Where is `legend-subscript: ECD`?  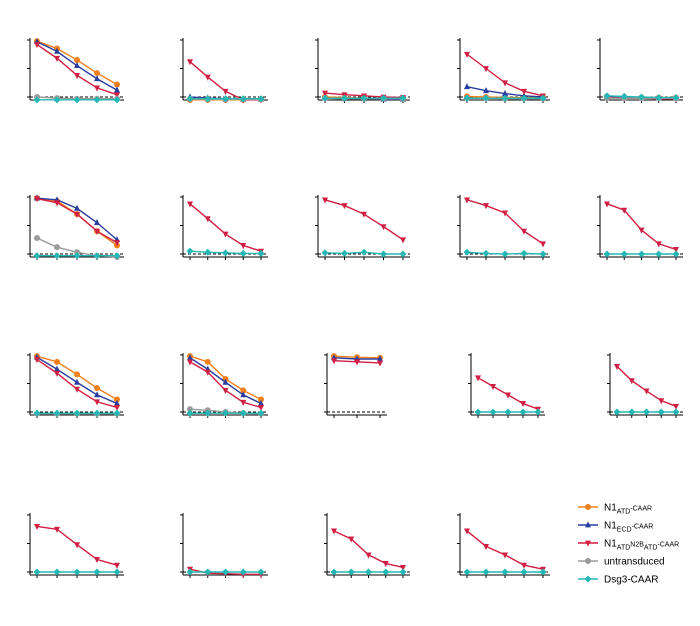 legend-subscript: ECD is located at coordinates (624, 530).